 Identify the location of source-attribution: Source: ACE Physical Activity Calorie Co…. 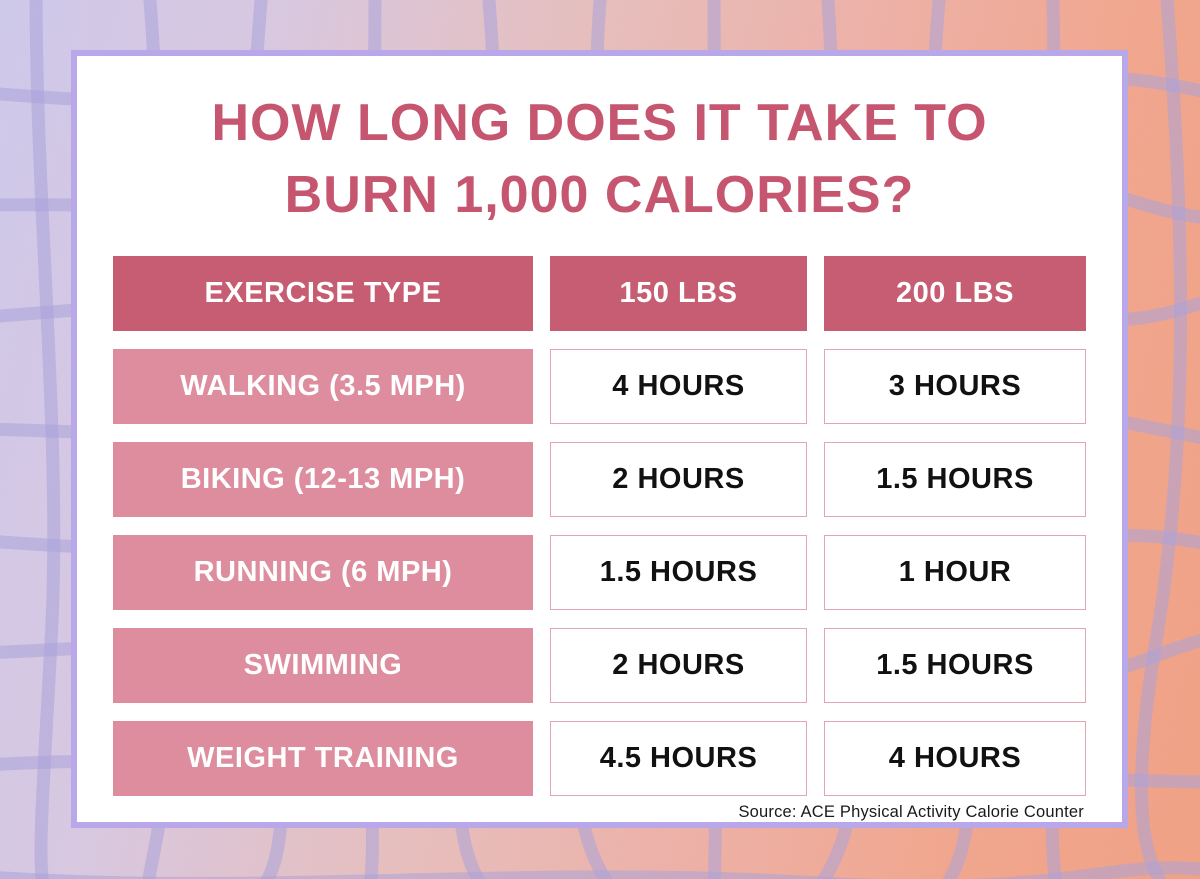
(911, 811).